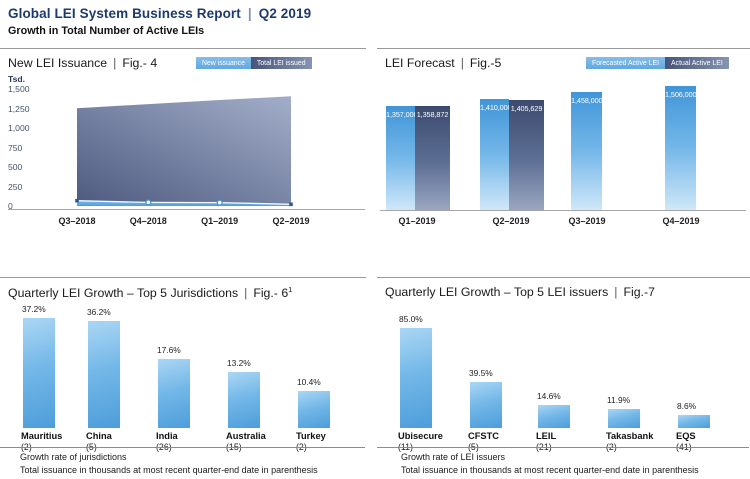  What do you see at coordinates (77, 221) in the screenshot?
I see `x-tick-label: Q3–2018` at bounding box center [77, 221].